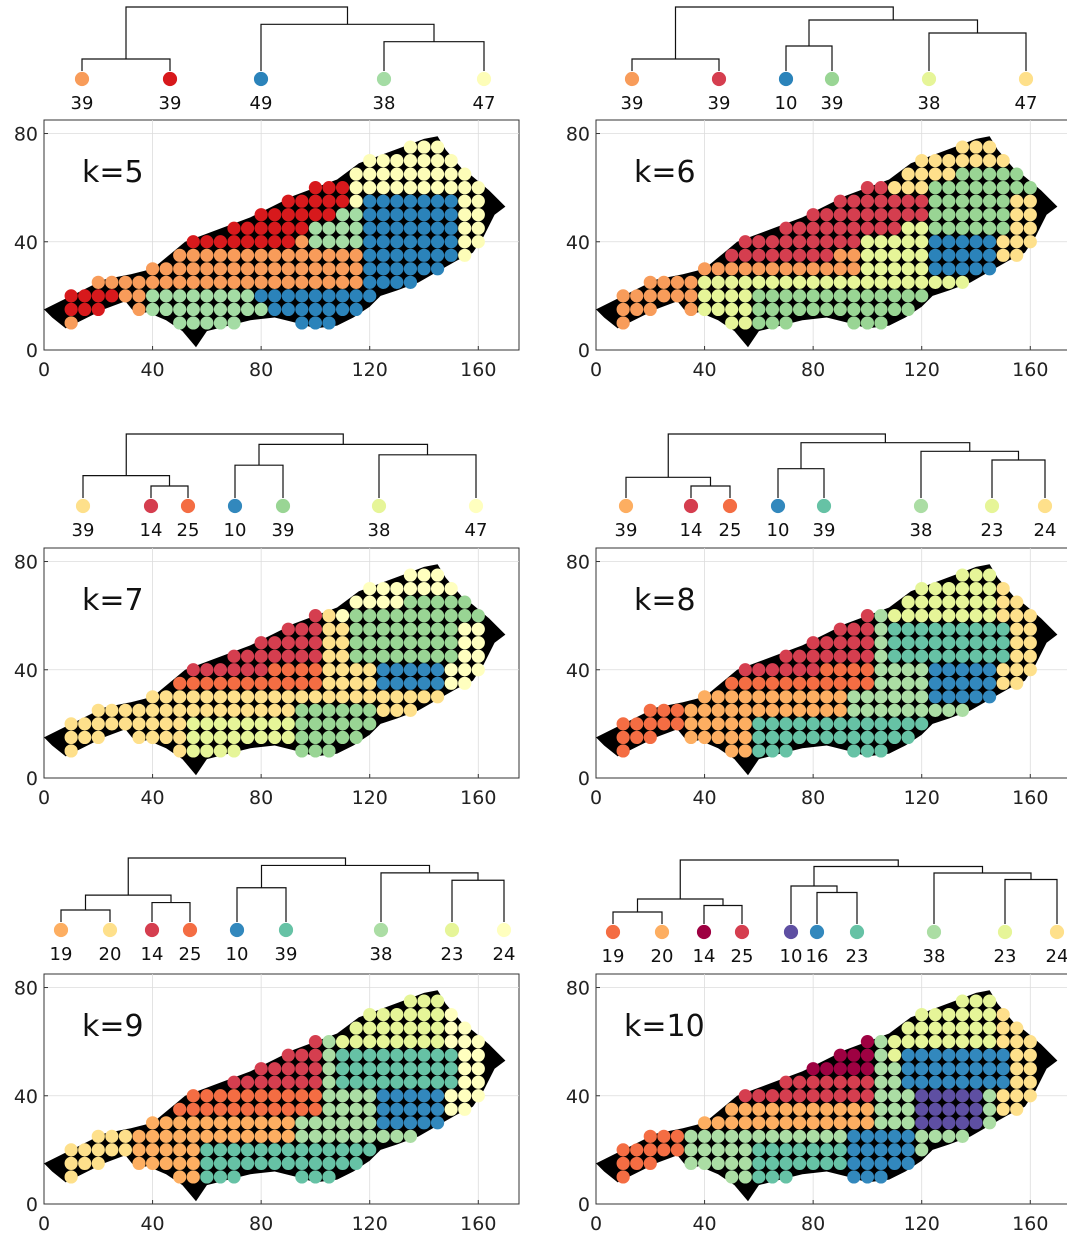 The height and width of the screenshot is (1242, 1067). Describe the element at coordinates (992, 530) in the screenshot. I see `cluster-count-label: 23` at that location.